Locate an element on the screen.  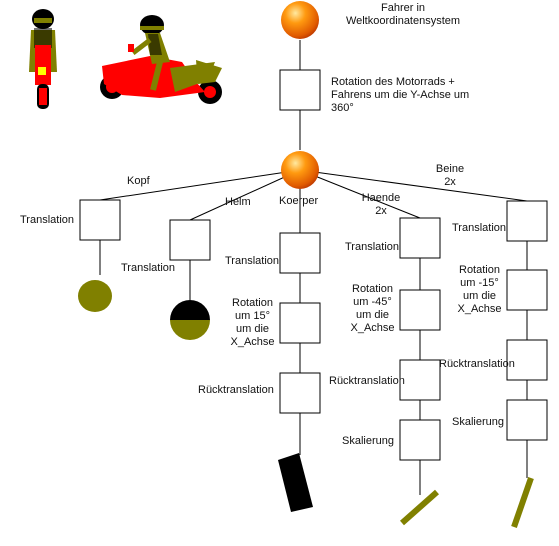
koerper-branch-label: Koerper is located at coordinates (299, 201).